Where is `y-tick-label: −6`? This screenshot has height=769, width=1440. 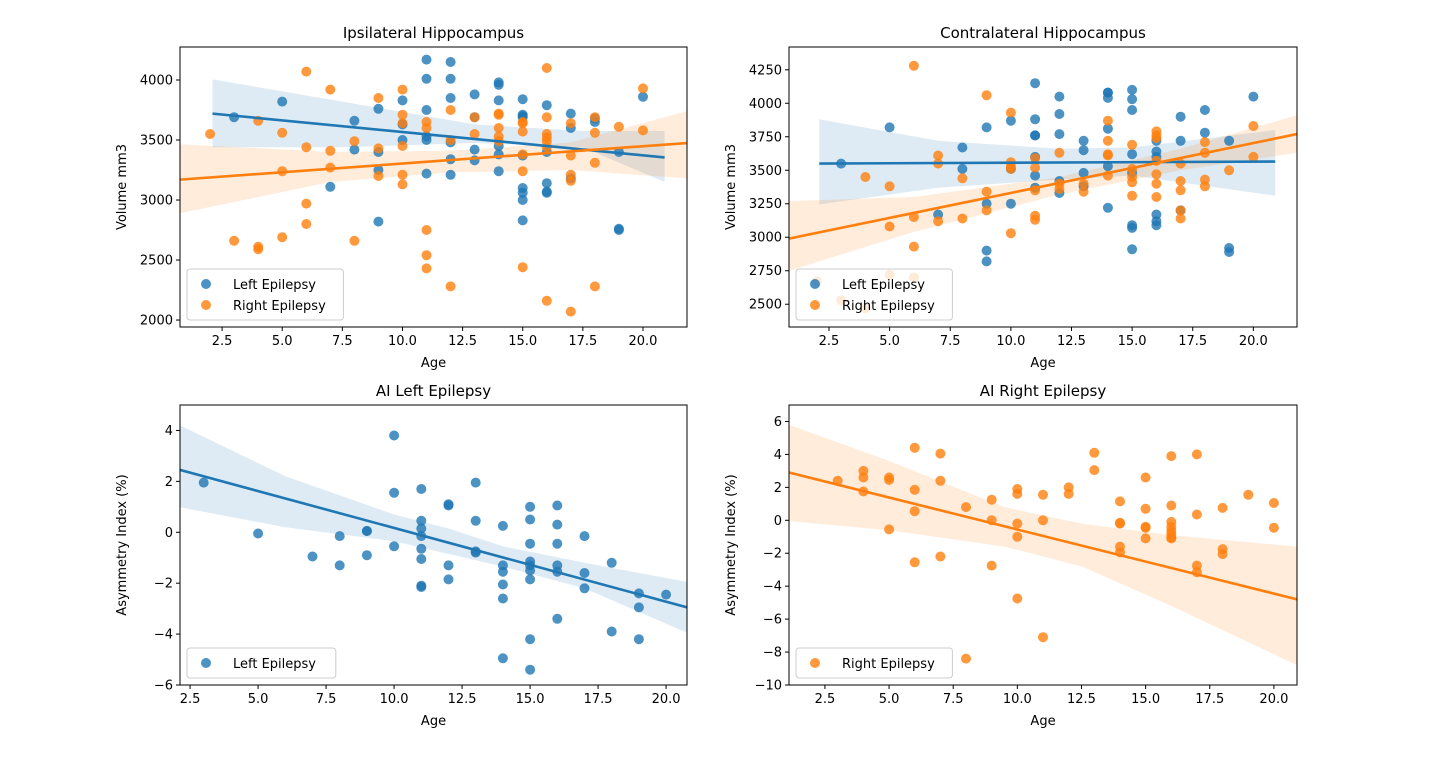
y-tick-label: −6 is located at coordinates (163, 686).